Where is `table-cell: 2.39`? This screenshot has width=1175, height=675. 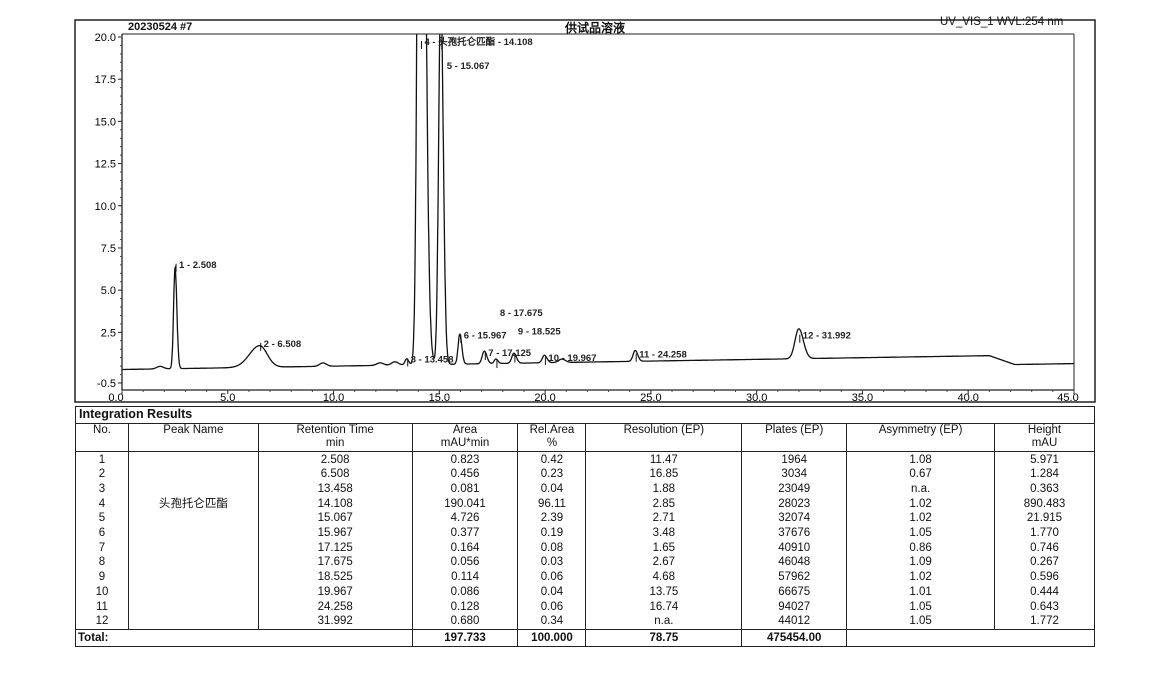 table-cell: 2.39 is located at coordinates (552, 519).